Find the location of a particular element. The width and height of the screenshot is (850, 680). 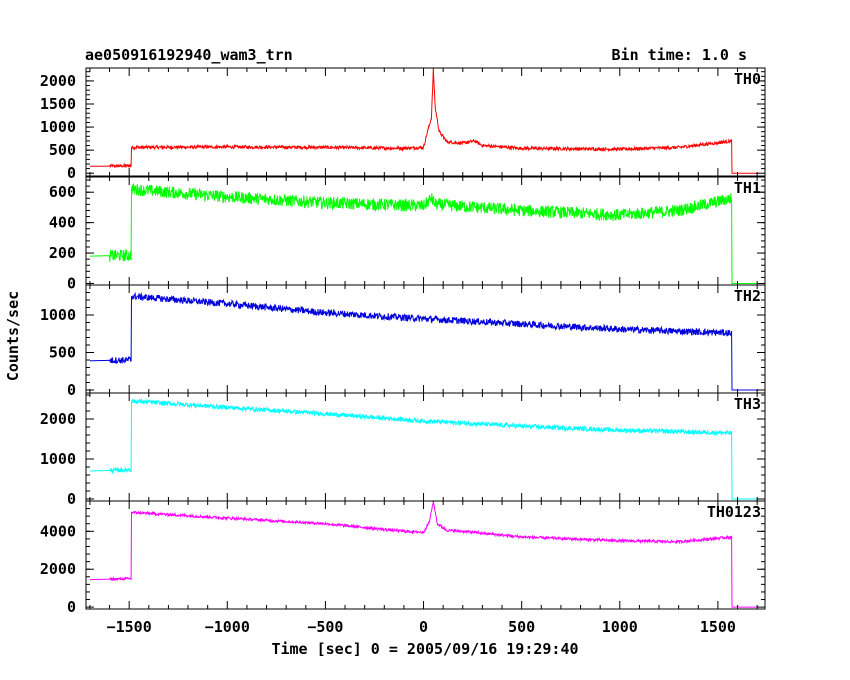

x-tick-label: −1500 is located at coordinates (129, 627).